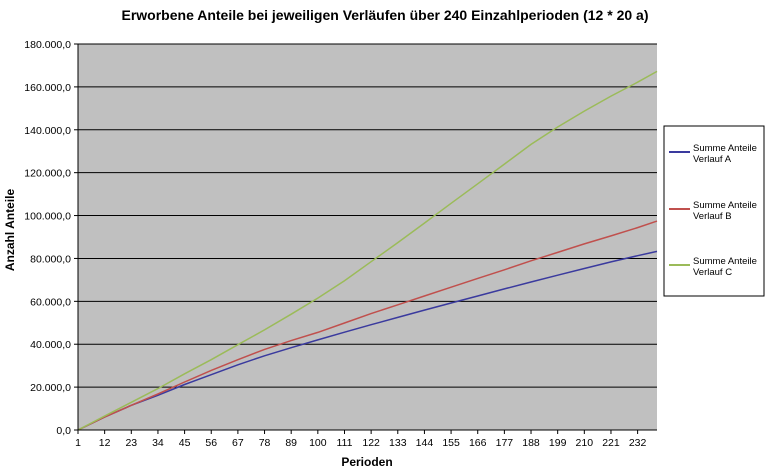  Describe the element at coordinates (478, 443) in the screenshot. I see `x-tick-label: 166` at that location.